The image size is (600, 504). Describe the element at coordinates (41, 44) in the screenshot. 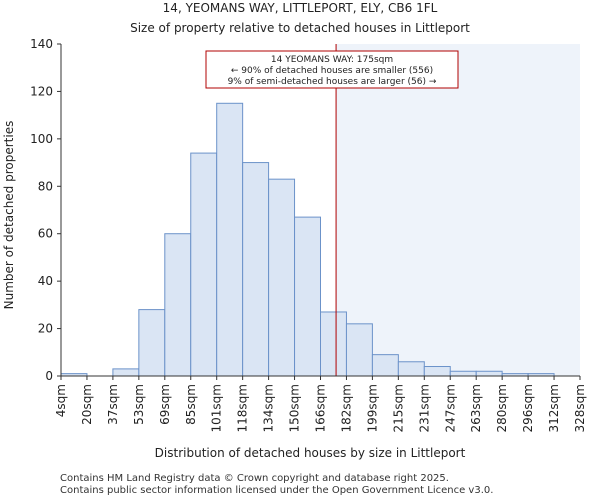

I see `y-tick-label-140: 140` at that location.